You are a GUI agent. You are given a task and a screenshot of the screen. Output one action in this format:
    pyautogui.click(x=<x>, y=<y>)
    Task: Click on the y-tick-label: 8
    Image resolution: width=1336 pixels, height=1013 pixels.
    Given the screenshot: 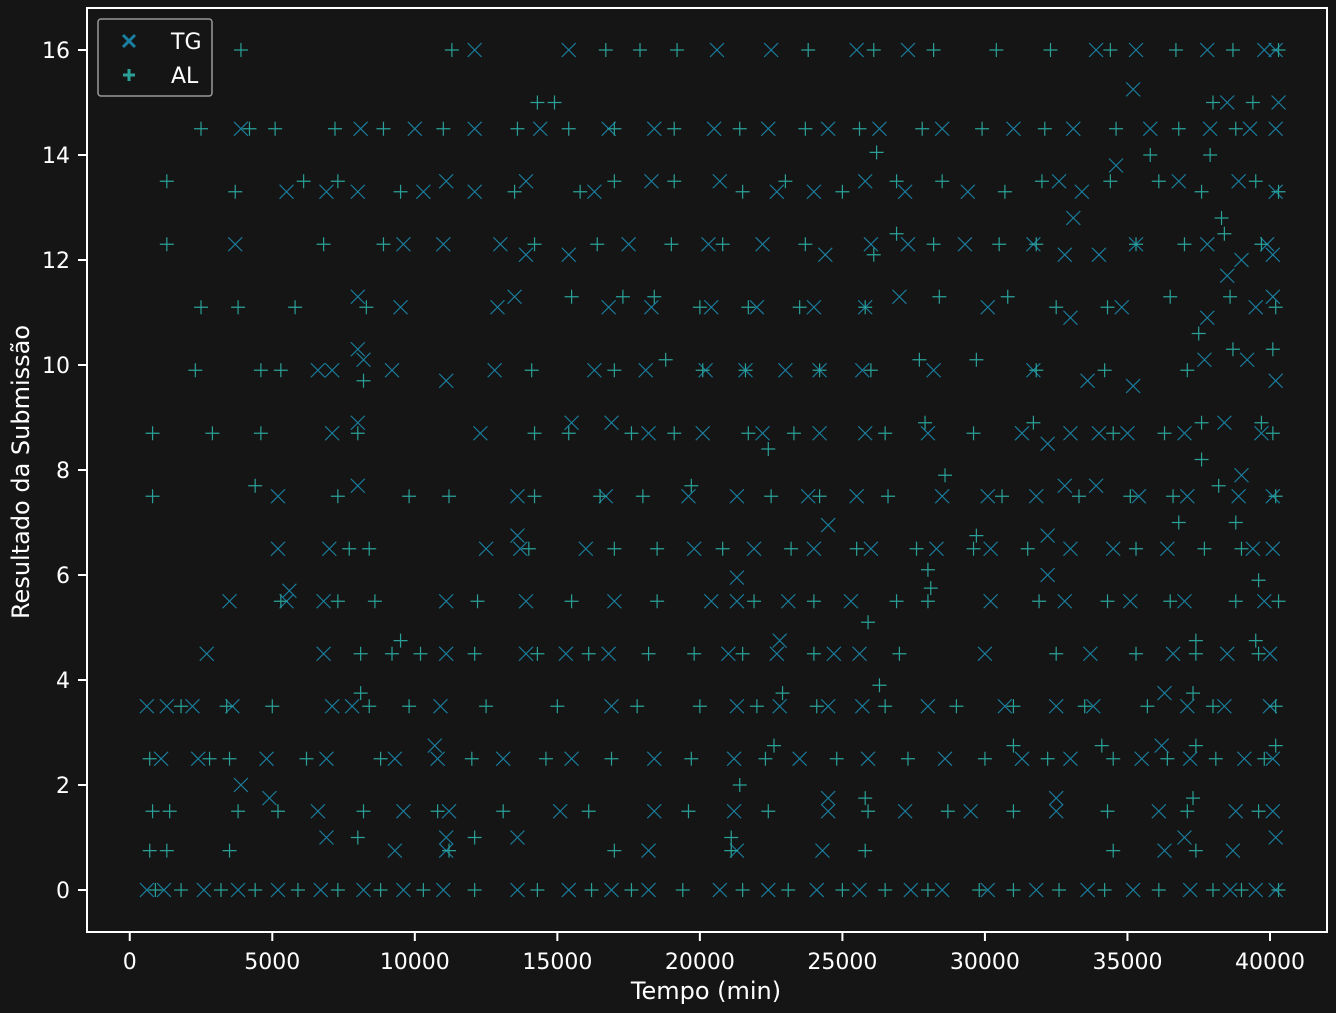 What is the action you would take?
    pyautogui.click(x=63, y=471)
    